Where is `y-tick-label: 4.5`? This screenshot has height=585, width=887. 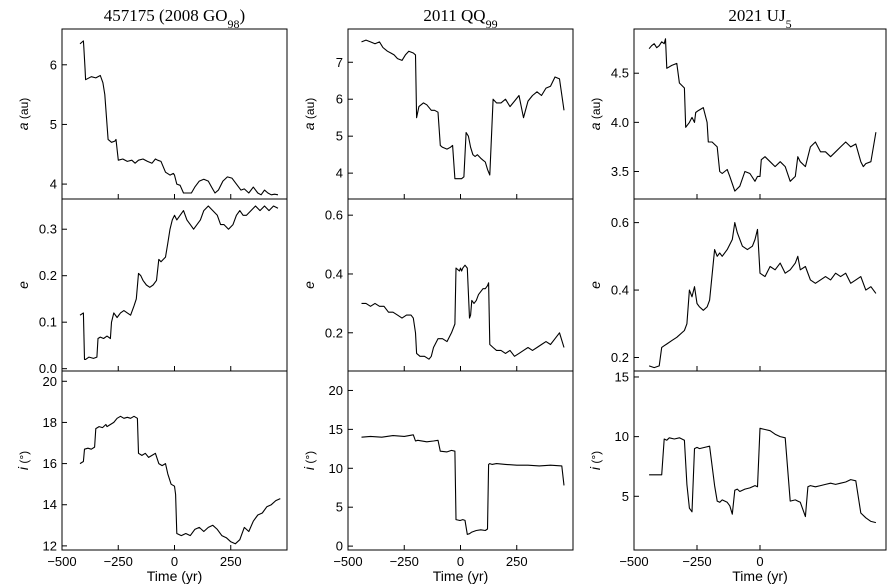 y-tick-label: 4.5 is located at coordinates (620, 73).